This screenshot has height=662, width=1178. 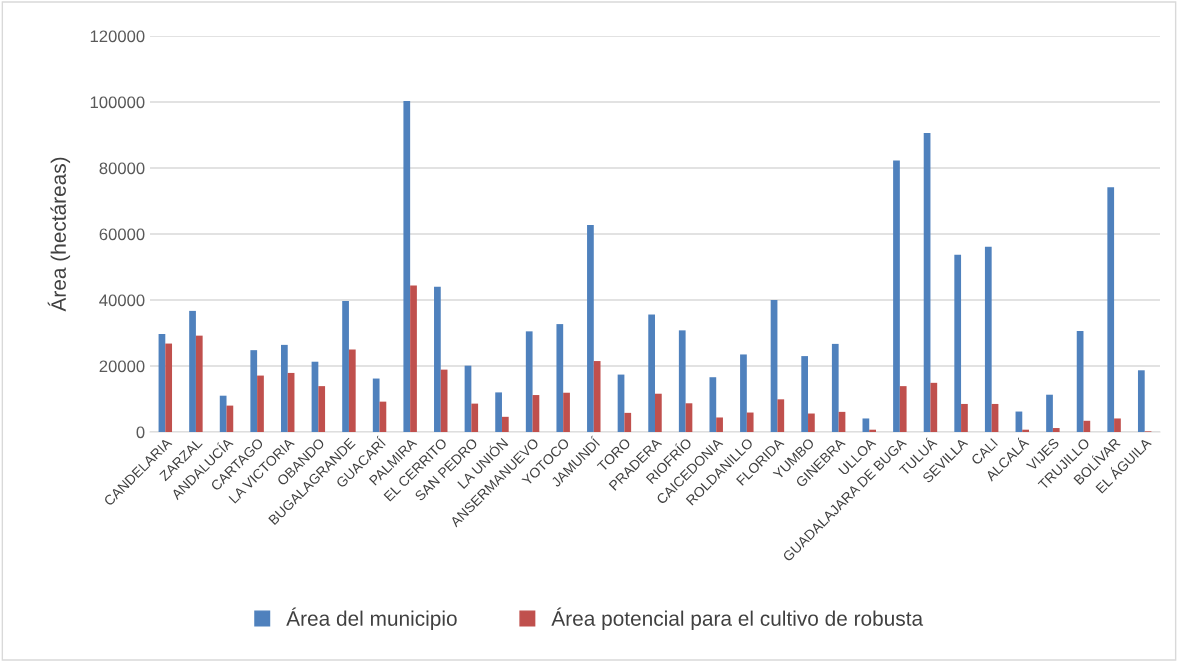 I want to click on y-axis-title: Área (hectáreas), so click(x=59, y=234).